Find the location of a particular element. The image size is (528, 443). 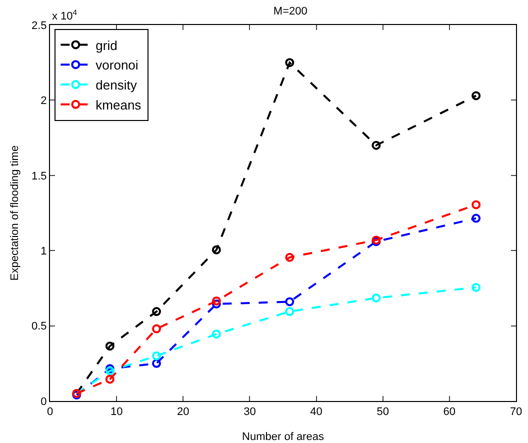

y-tick-label: 2 is located at coordinates (43, 101).